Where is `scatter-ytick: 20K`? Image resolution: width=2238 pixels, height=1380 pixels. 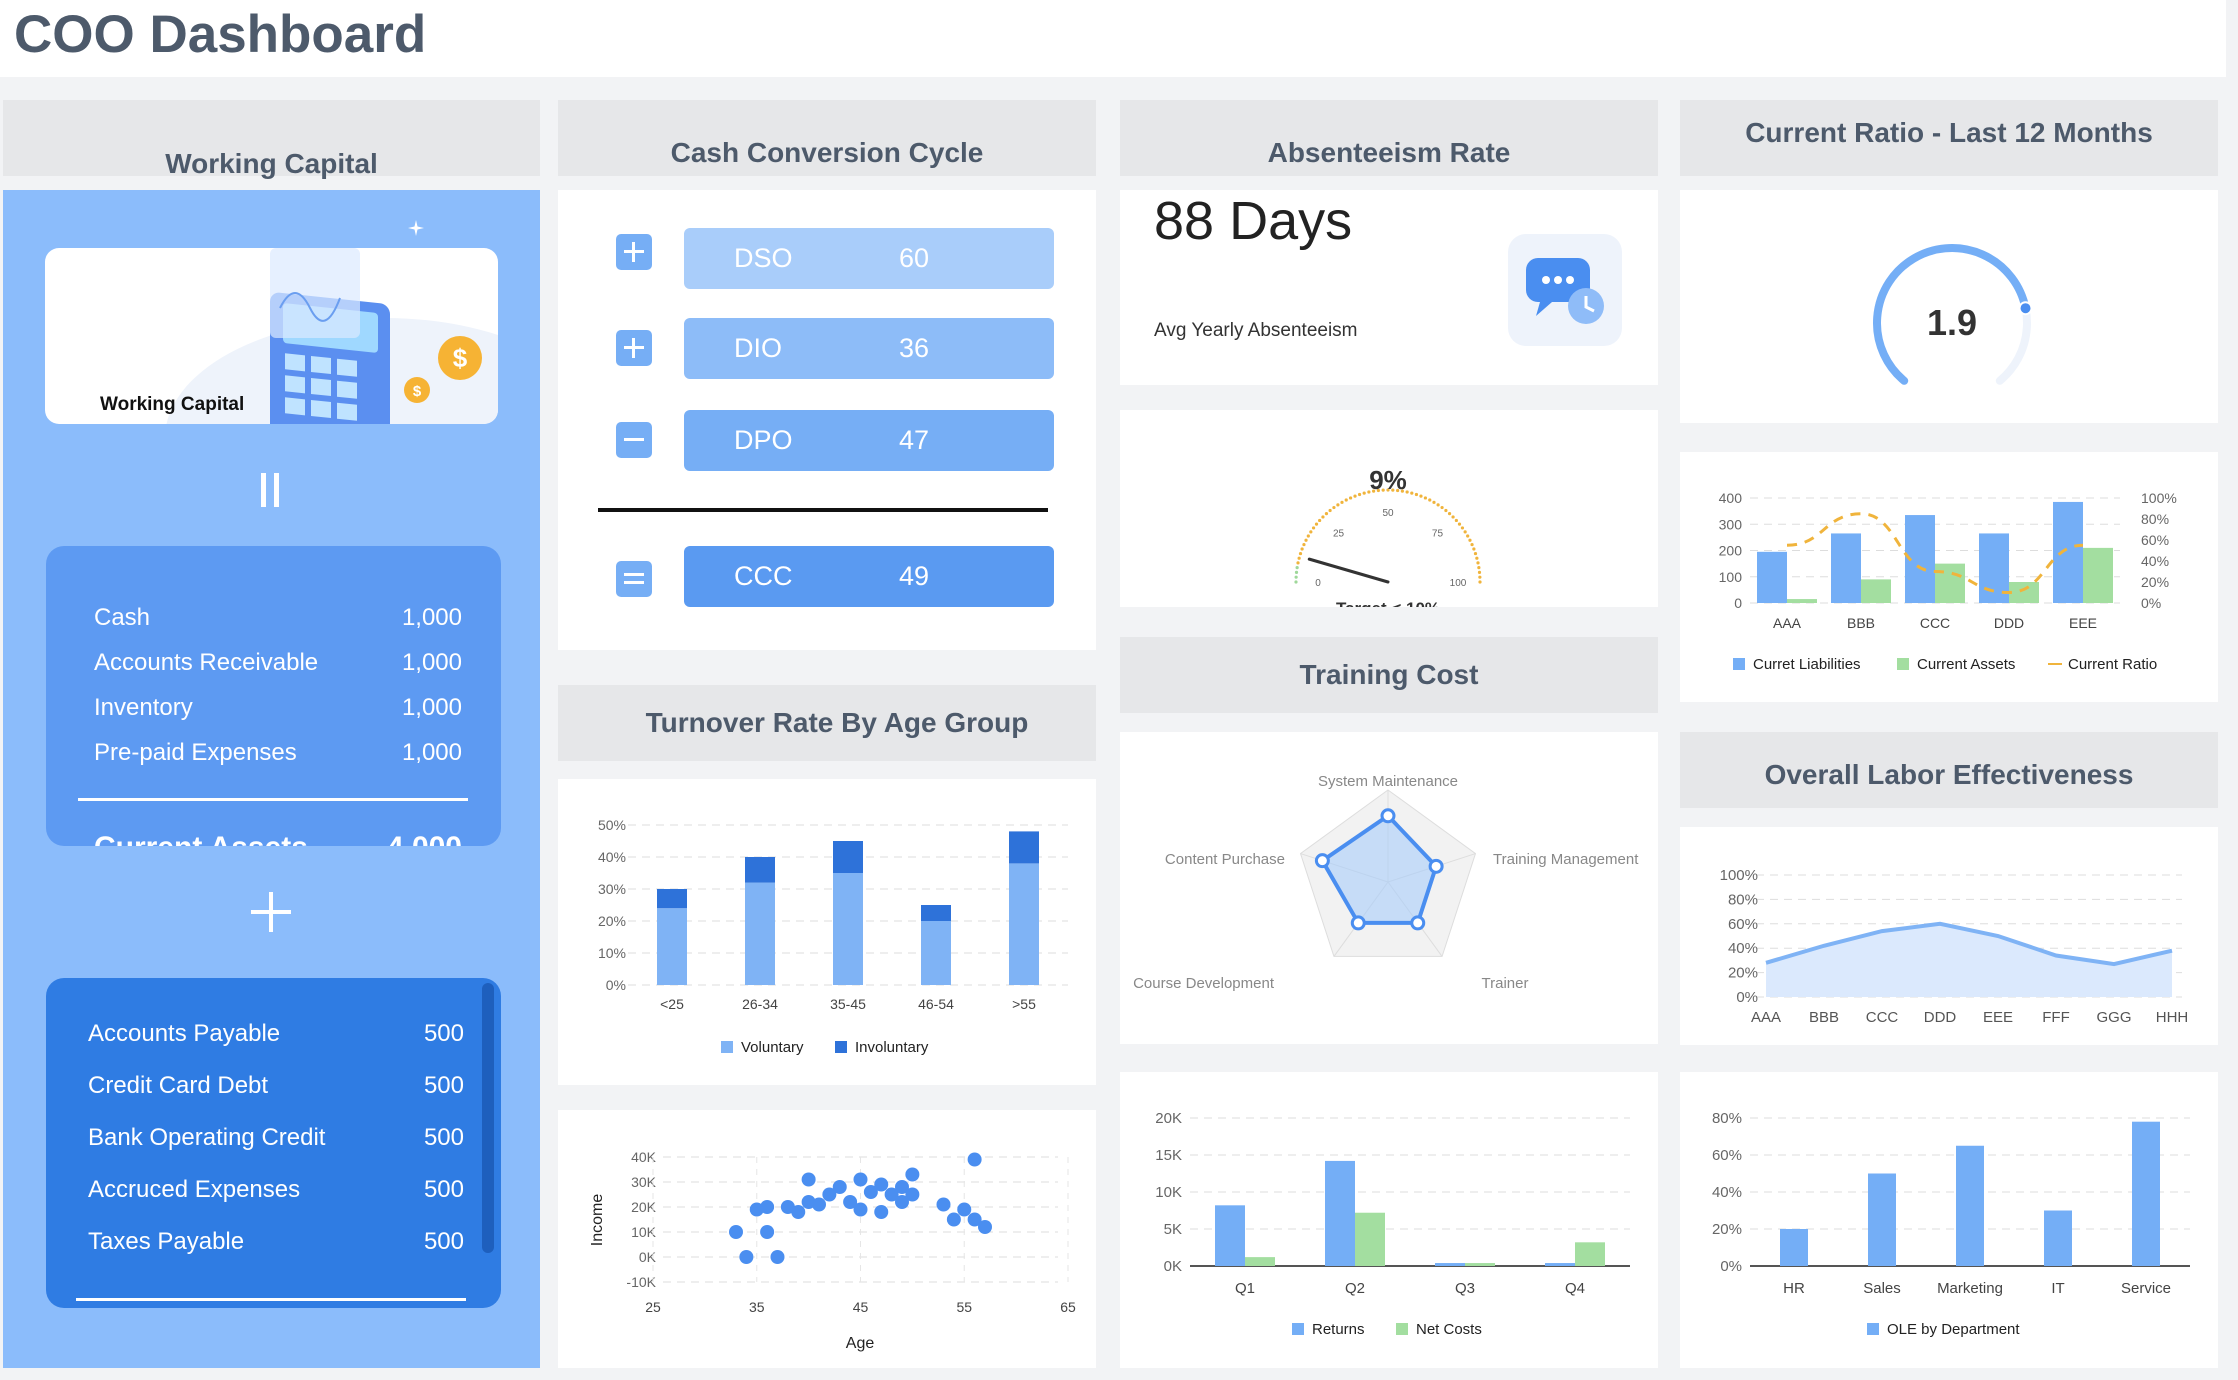 scatter-ytick: 20K is located at coordinates (644, 1207).